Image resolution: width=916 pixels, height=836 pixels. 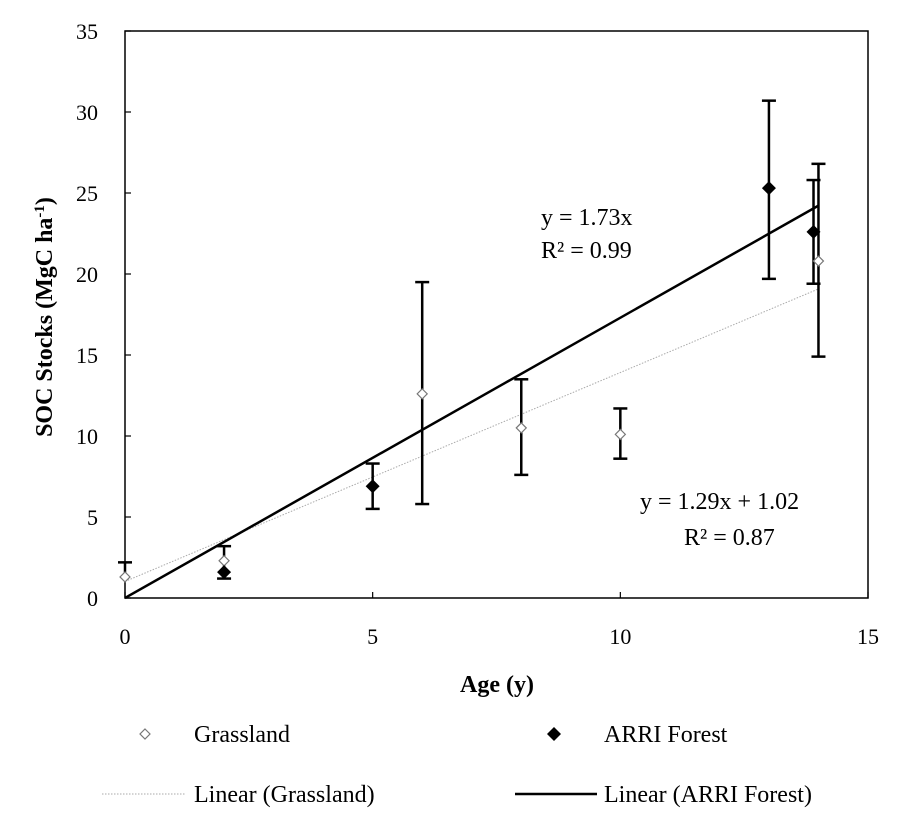 What do you see at coordinates (666, 735) in the screenshot?
I see `legend-forest-label: ARRI Forest` at bounding box center [666, 735].